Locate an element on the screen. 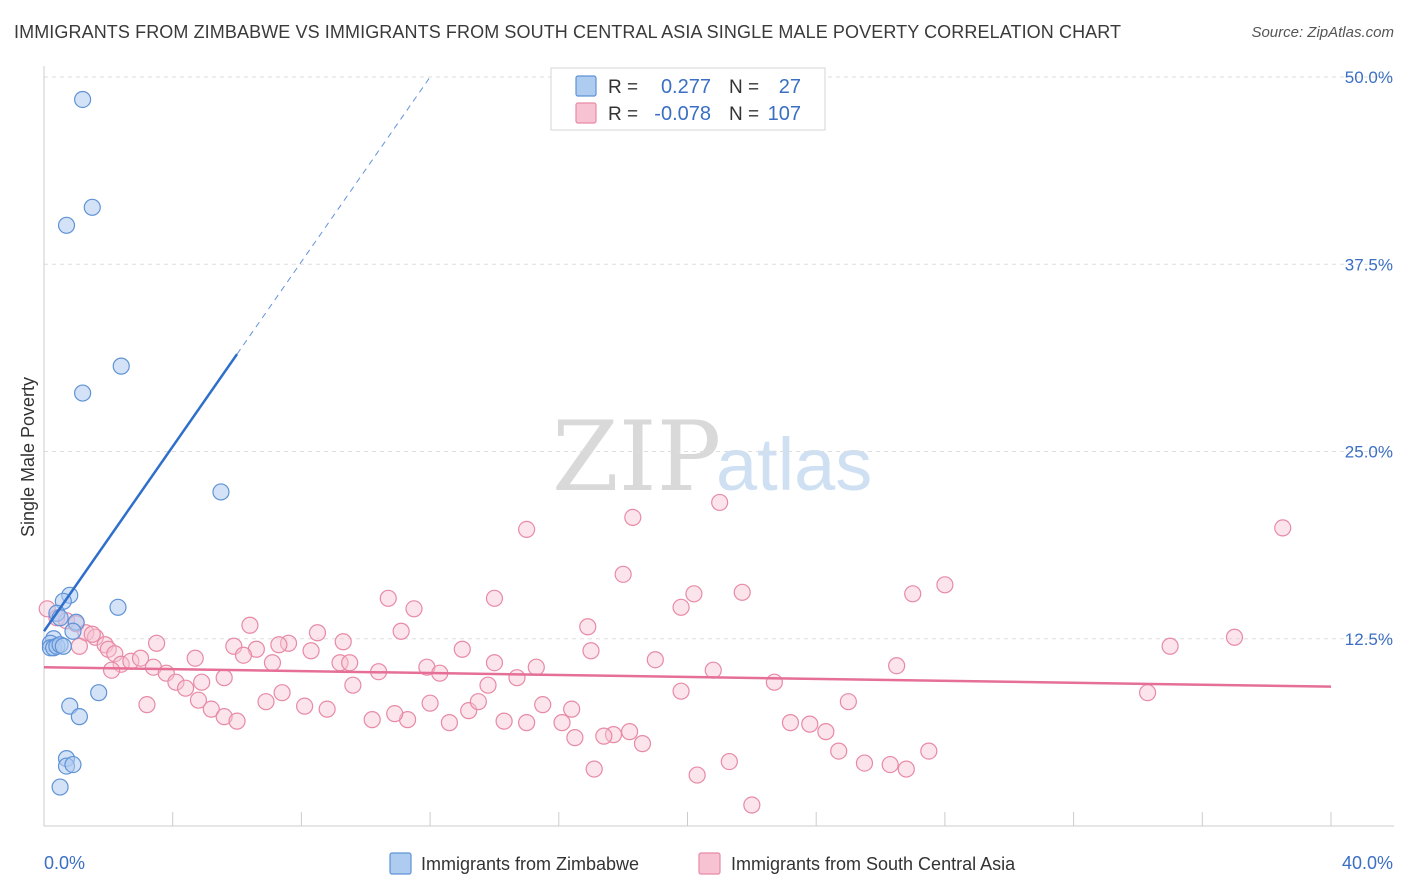  stats-zimbabwe-swatch is located at coordinates (586, 86).